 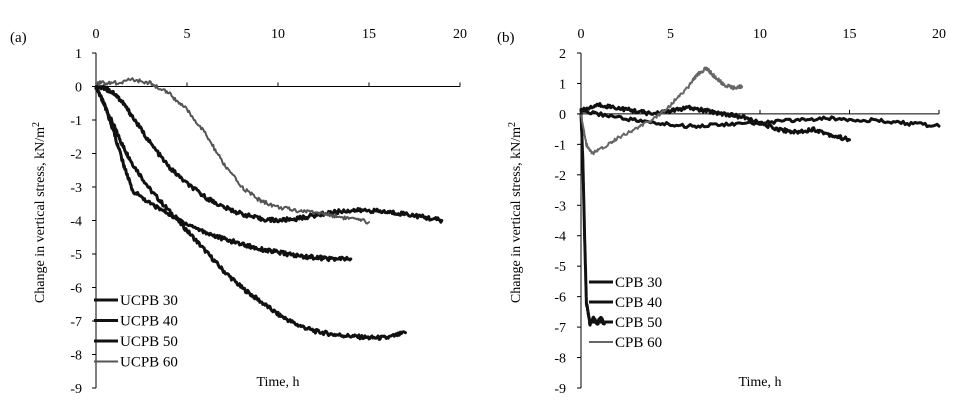 What do you see at coordinates (149, 363) in the screenshot?
I see `legend-label: UCPB 60` at bounding box center [149, 363].